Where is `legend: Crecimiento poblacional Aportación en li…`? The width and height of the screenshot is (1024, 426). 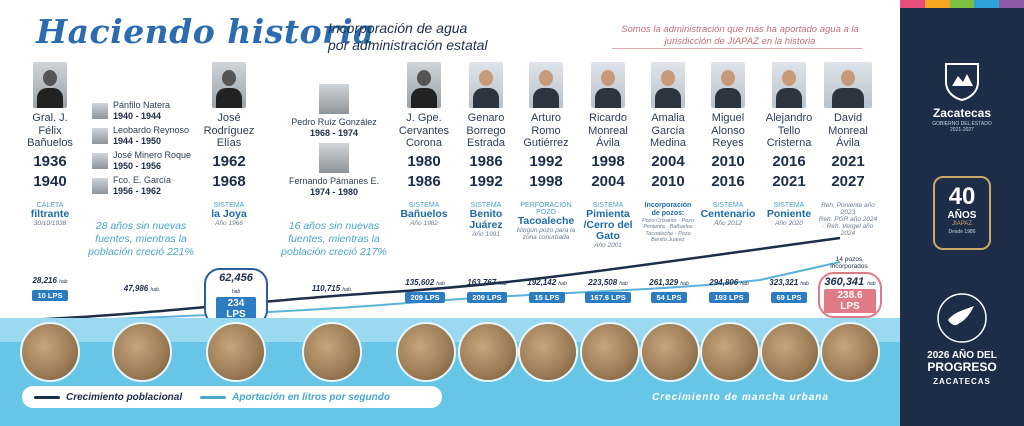
legend: Crecimiento poblacional Aportación en li… is located at coordinates (232, 397).